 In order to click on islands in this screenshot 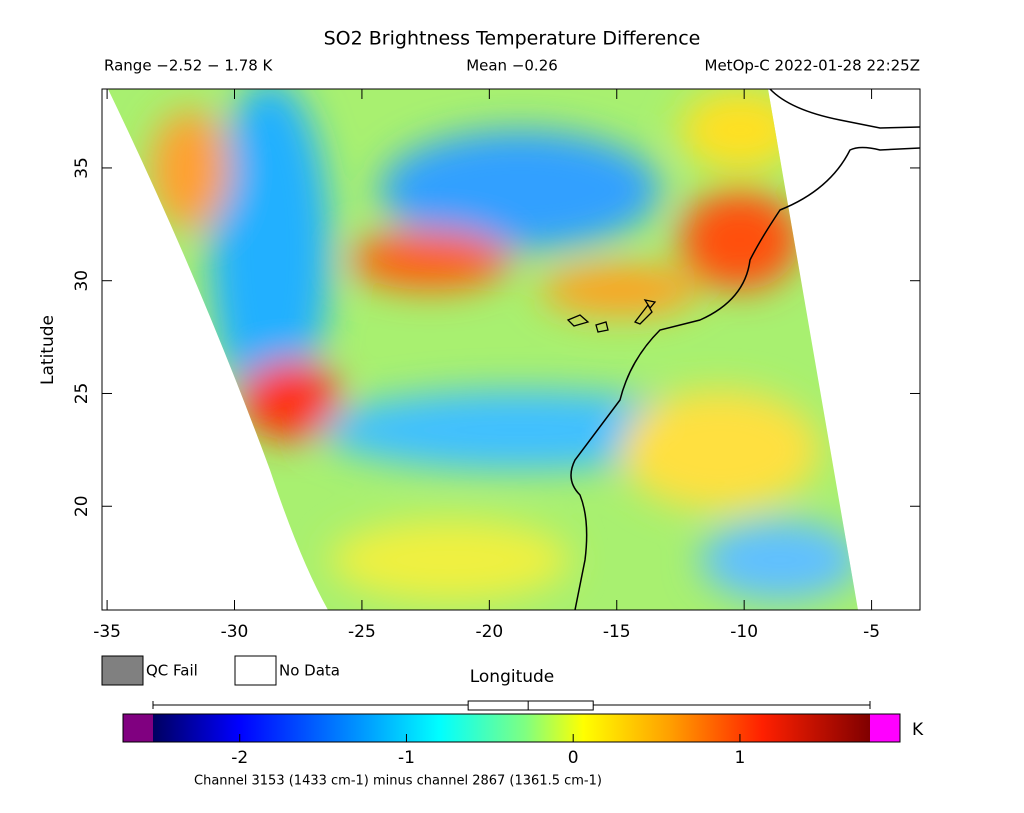, I will do `click(611, 316)`.